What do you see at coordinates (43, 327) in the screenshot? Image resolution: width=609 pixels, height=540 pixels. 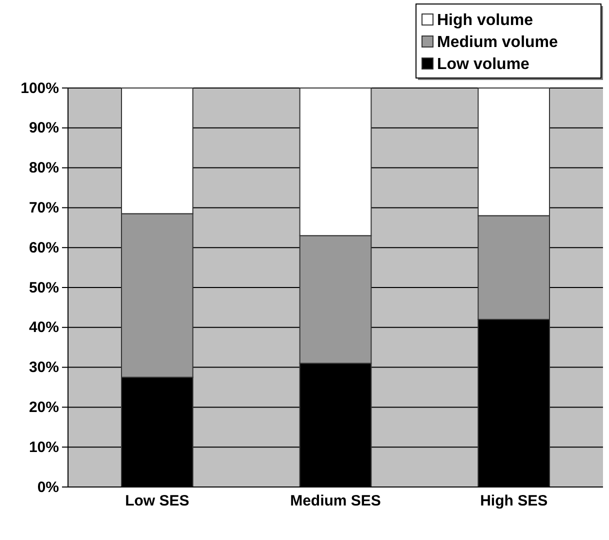 I see `y-tick-label: 40%` at bounding box center [43, 327].